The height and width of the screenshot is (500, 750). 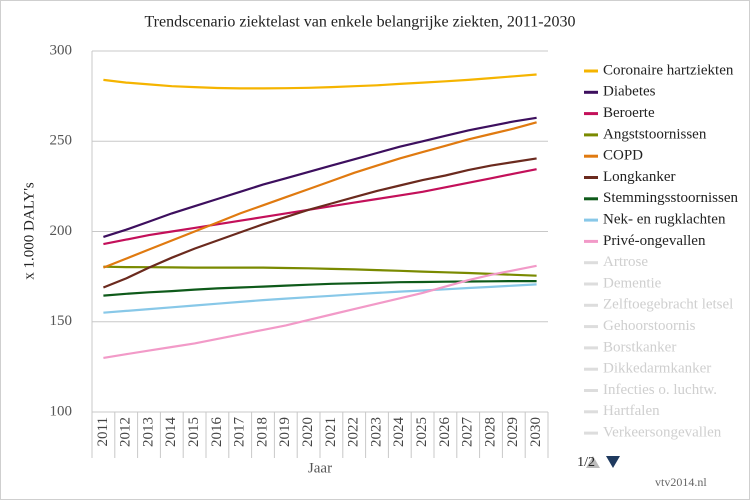 What do you see at coordinates (639, 347) in the screenshot?
I see `legend-label-inactive: Borstkanker` at bounding box center [639, 347].